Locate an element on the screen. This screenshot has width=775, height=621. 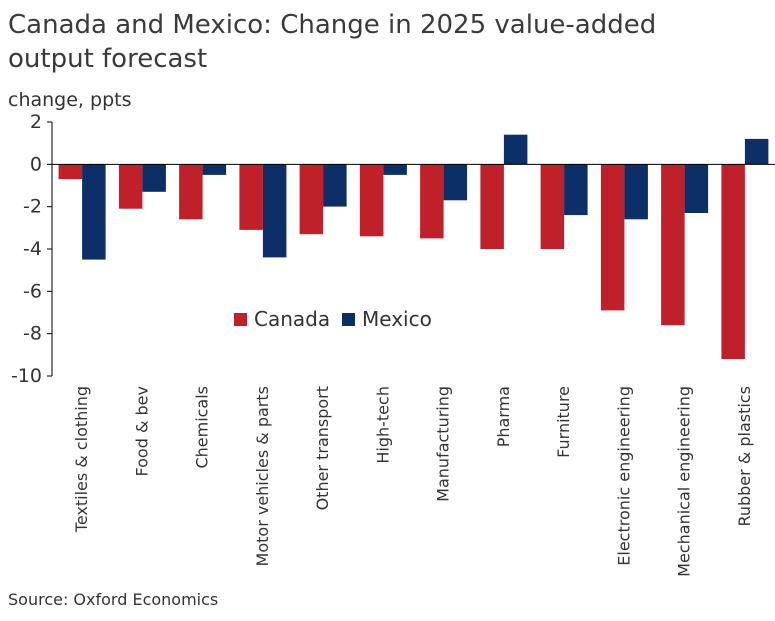
legend-swatch-canada is located at coordinates (240, 319).